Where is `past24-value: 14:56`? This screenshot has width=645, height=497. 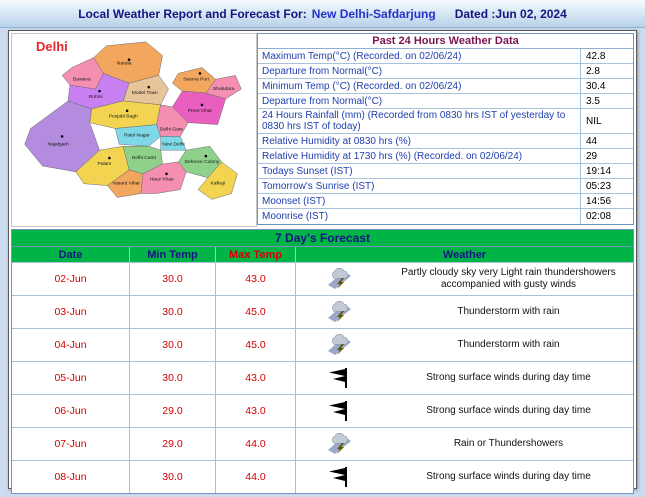 past24-value: 14:56 is located at coordinates (599, 201).